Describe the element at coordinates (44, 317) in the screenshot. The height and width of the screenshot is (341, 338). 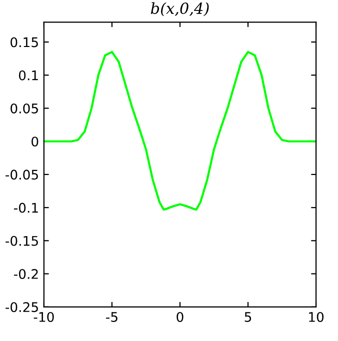
I see `x-tick-label: -10` at that location.